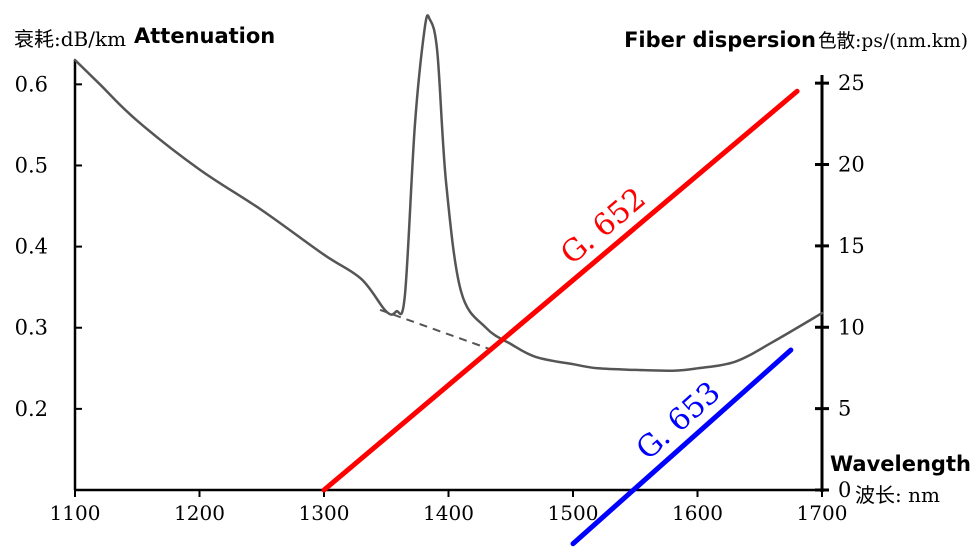 Image resolution: width=977 pixels, height=559 pixels. I want to click on y-right-tick-label: 25, so click(851, 83).